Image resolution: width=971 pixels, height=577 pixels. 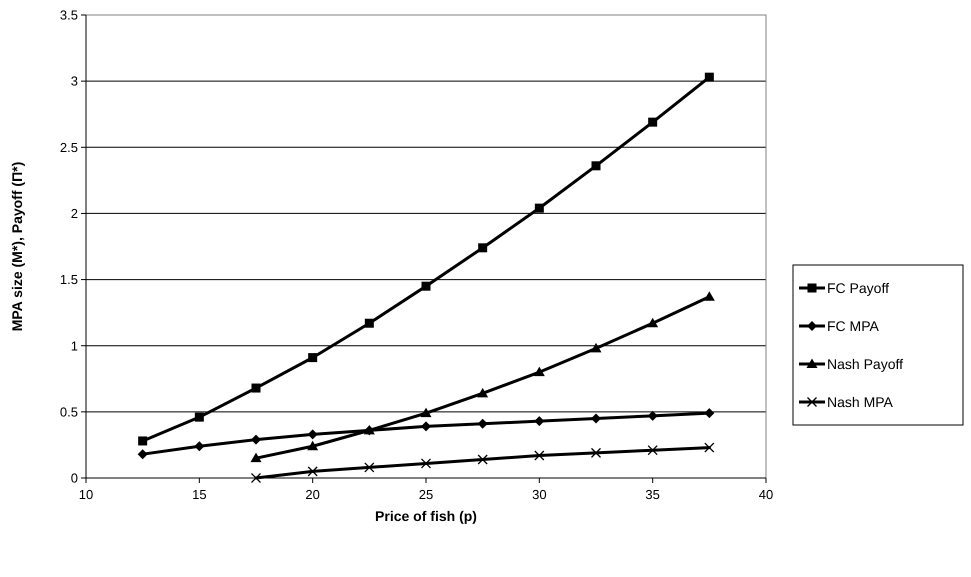 What do you see at coordinates (858, 288) in the screenshot?
I see `legend-label: FC Payoff` at bounding box center [858, 288].